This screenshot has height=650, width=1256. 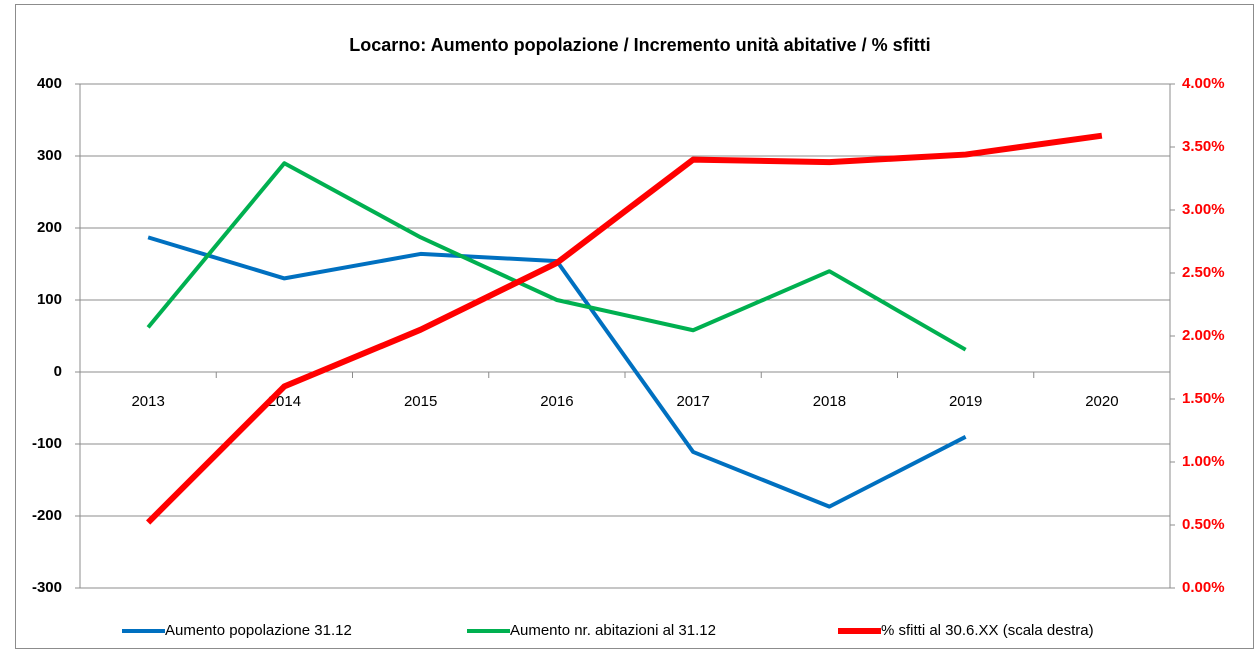 What do you see at coordinates (49, 155) in the screenshot?
I see `y-tick-label: 300` at bounding box center [49, 155].